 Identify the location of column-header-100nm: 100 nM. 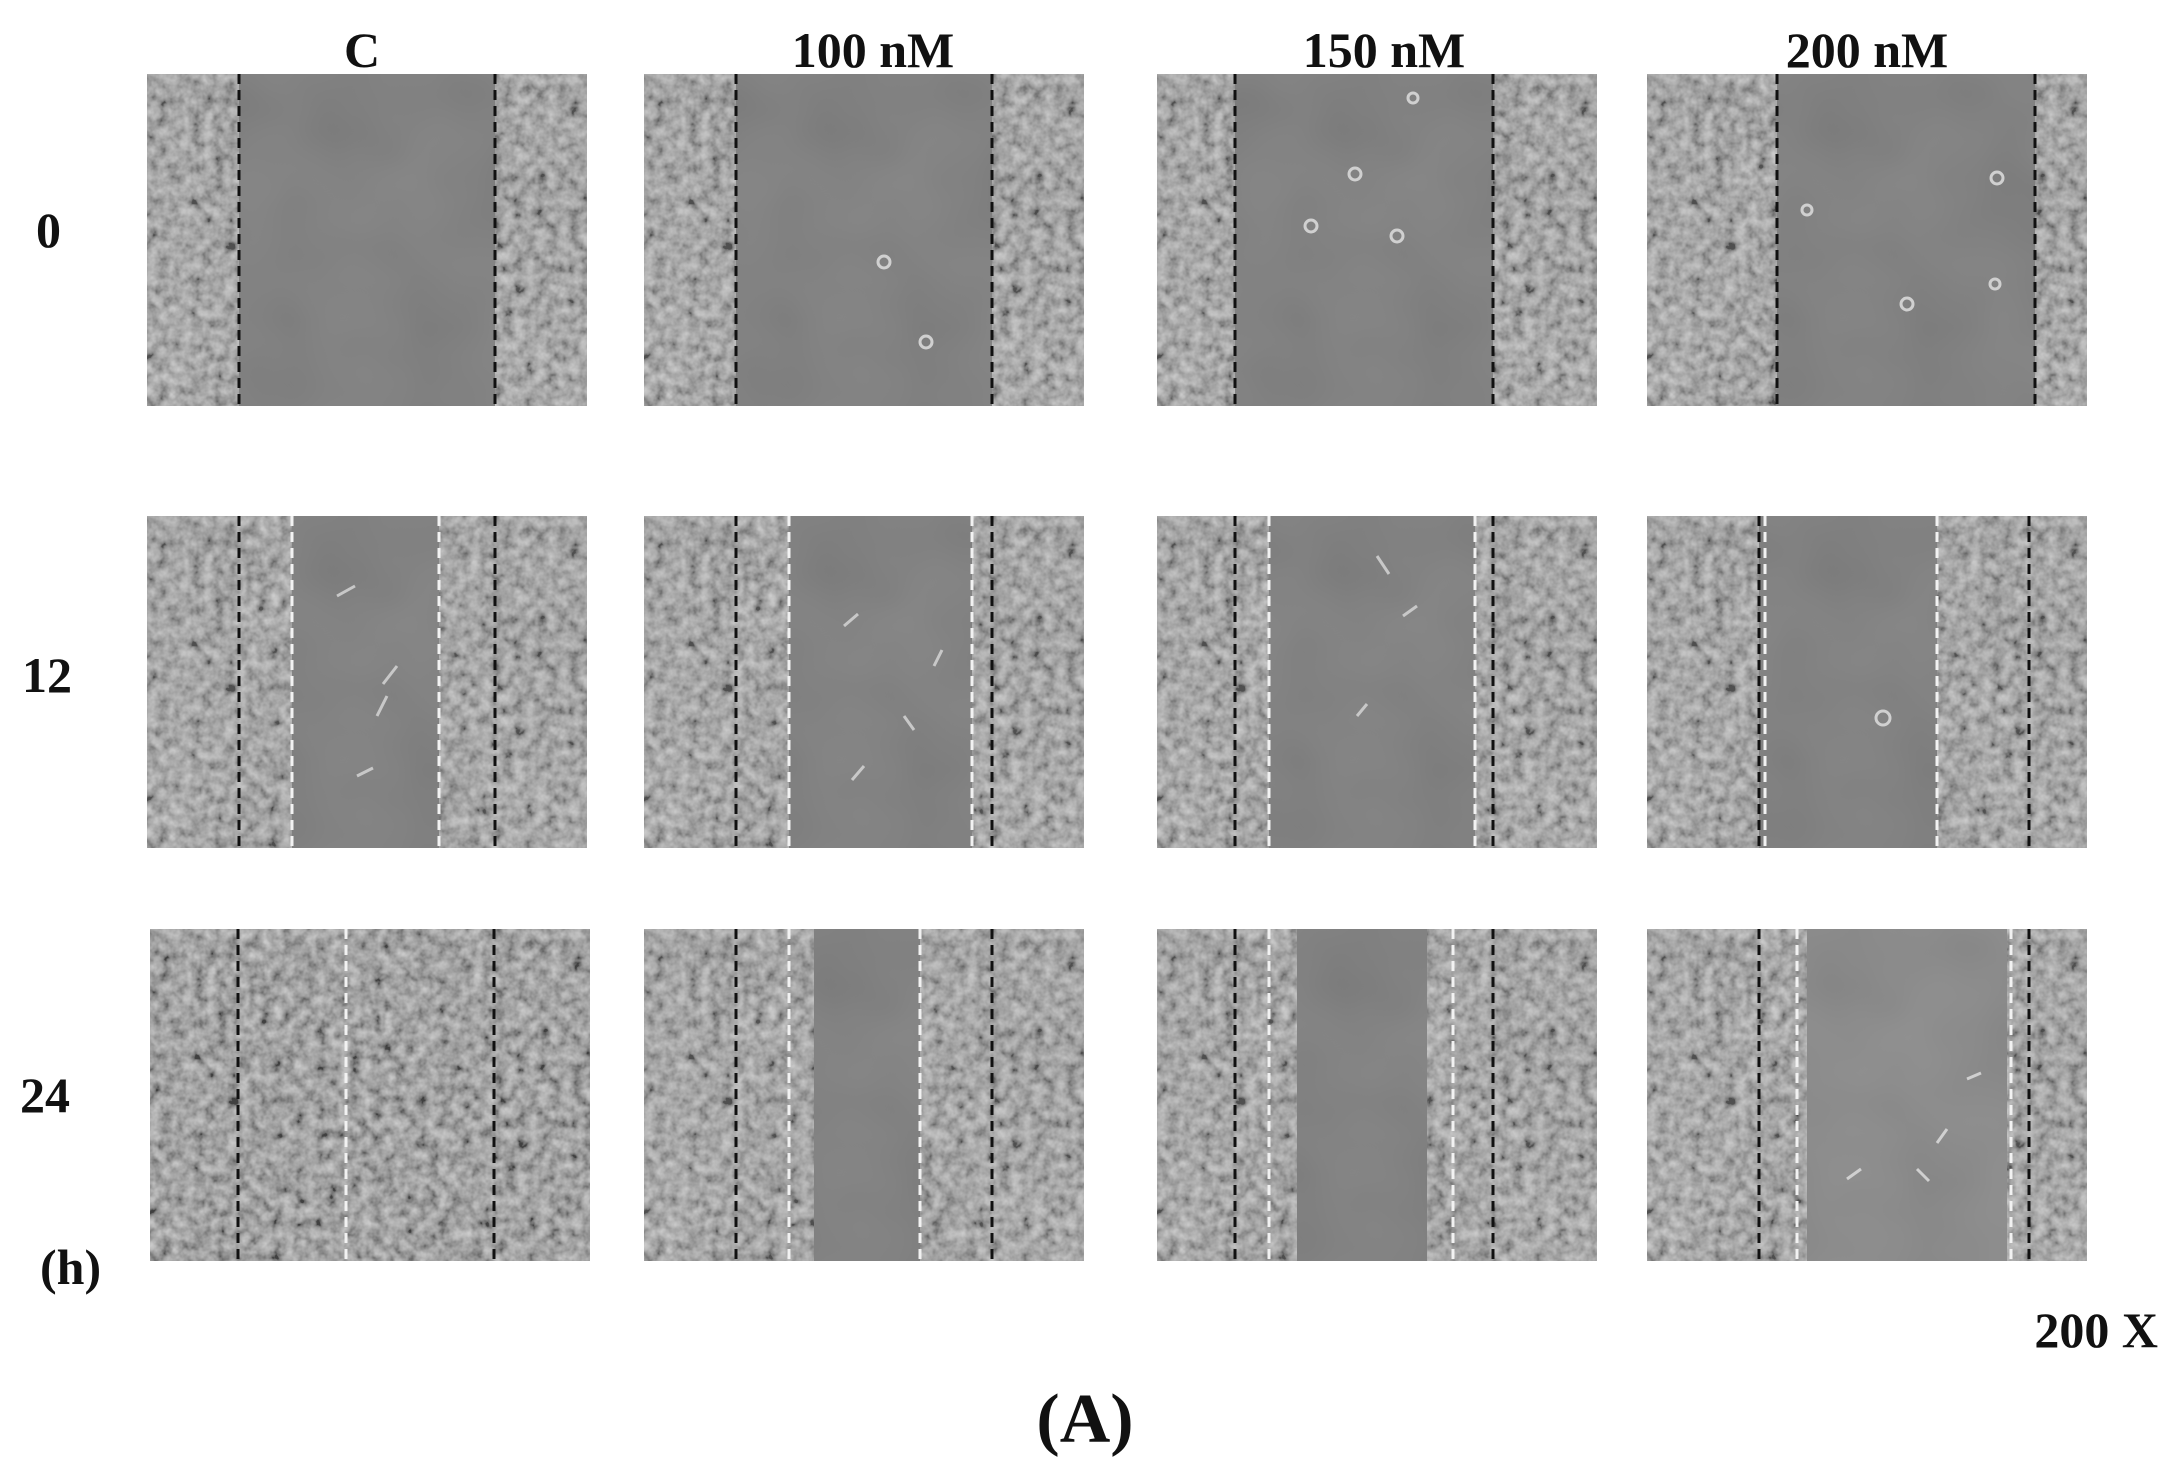
(873, 50).